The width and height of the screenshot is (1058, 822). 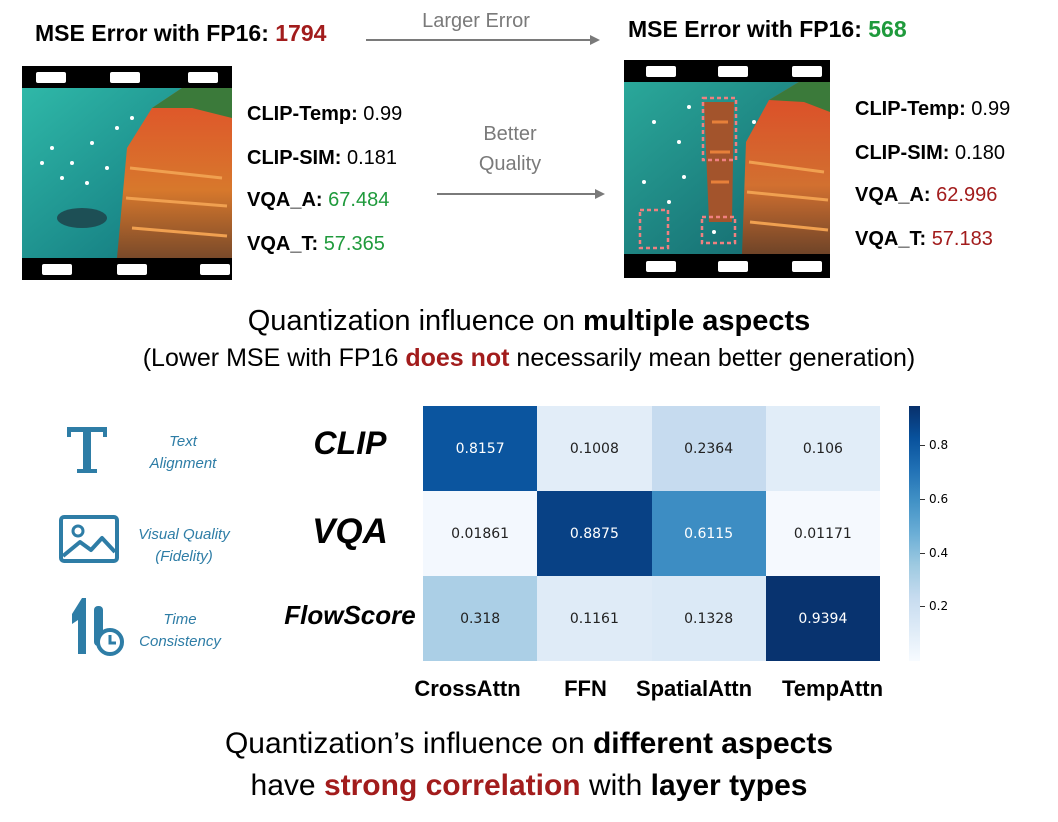 What do you see at coordinates (98, 627) in the screenshot?
I see `time-icon` at bounding box center [98, 627].